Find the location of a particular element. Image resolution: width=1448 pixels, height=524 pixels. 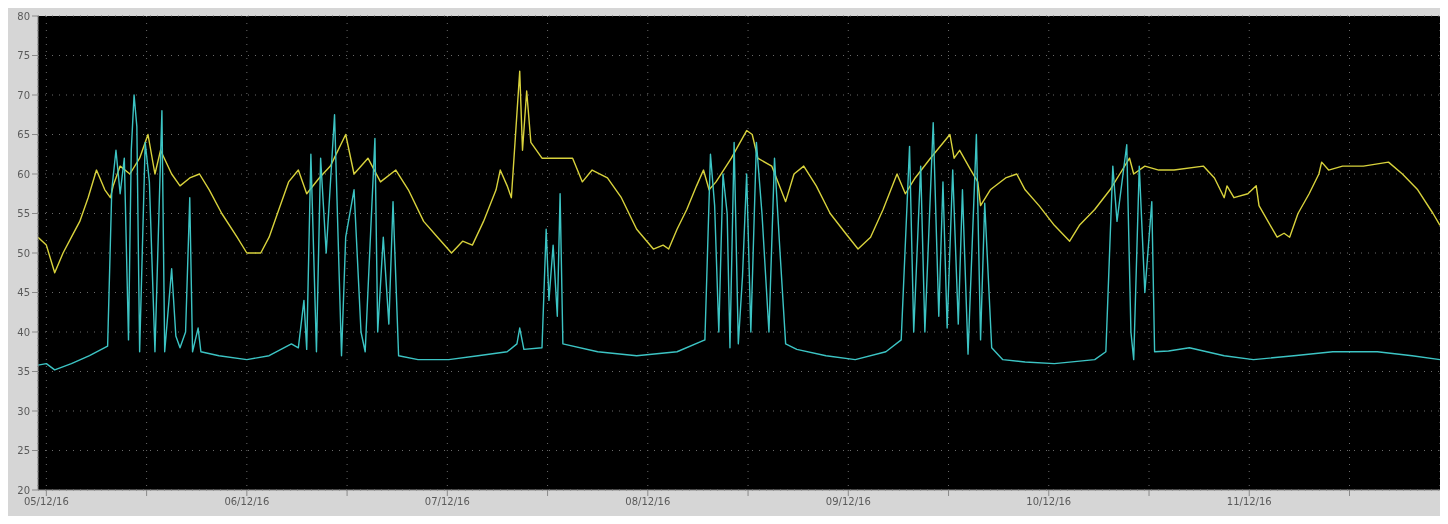

y-tick-label: 65 is located at coordinates (23, 135).